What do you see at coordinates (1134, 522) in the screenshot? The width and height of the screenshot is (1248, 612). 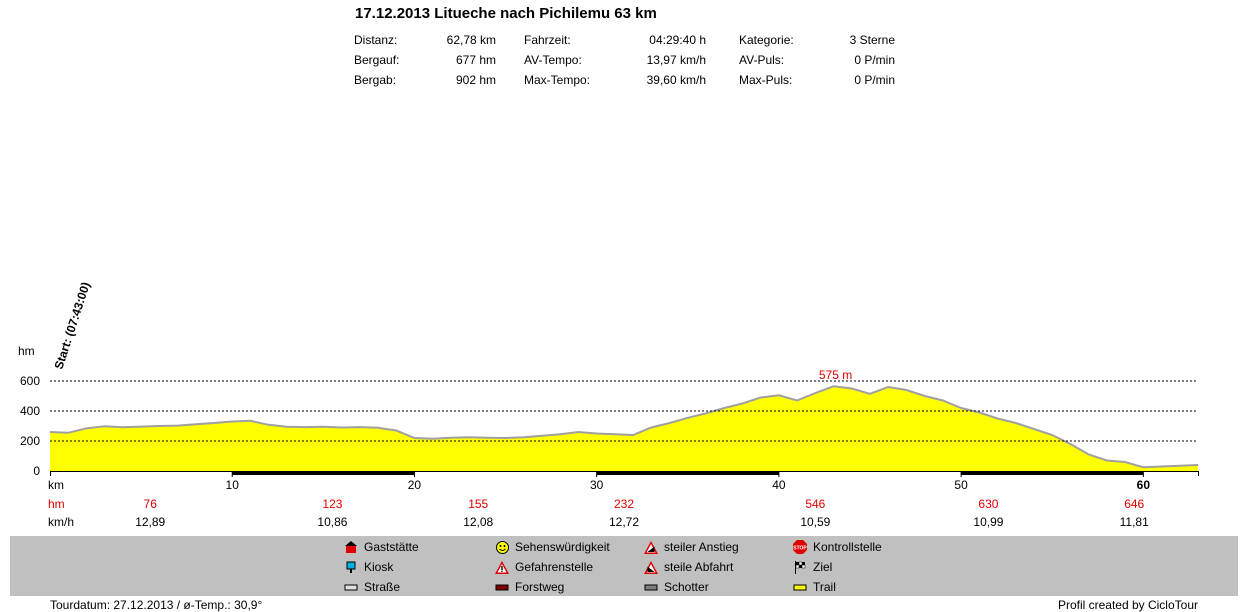 I see `speed-value: 11,81` at bounding box center [1134, 522].